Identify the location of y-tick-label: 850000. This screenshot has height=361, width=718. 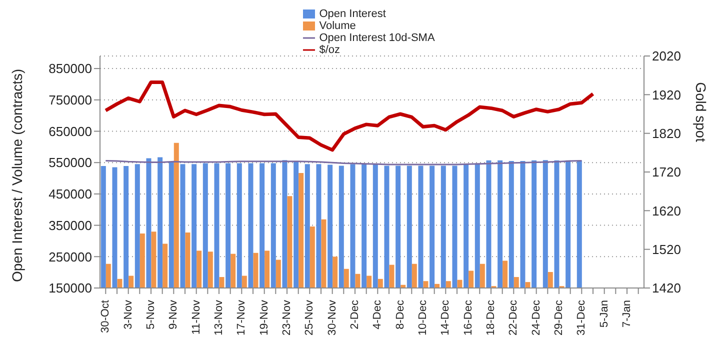
(70, 68).